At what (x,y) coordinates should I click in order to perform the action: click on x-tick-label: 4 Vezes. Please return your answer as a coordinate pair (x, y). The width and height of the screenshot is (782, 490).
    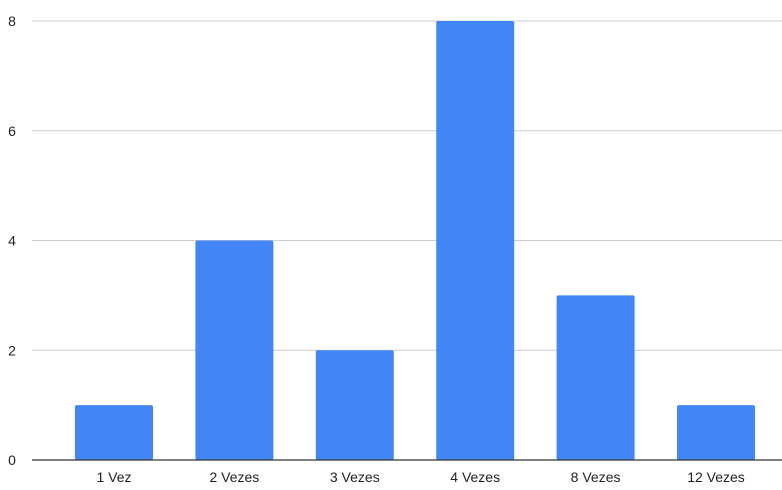
    Looking at the image, I should click on (475, 477).